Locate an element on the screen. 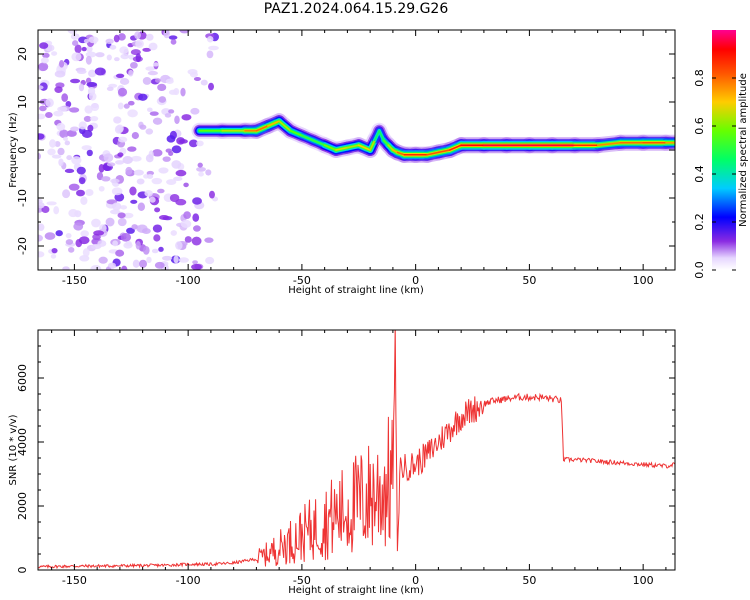 Image resolution: width=750 pixels, height=600 pixels. snr-xtick-label: -100 is located at coordinates (188, 580).